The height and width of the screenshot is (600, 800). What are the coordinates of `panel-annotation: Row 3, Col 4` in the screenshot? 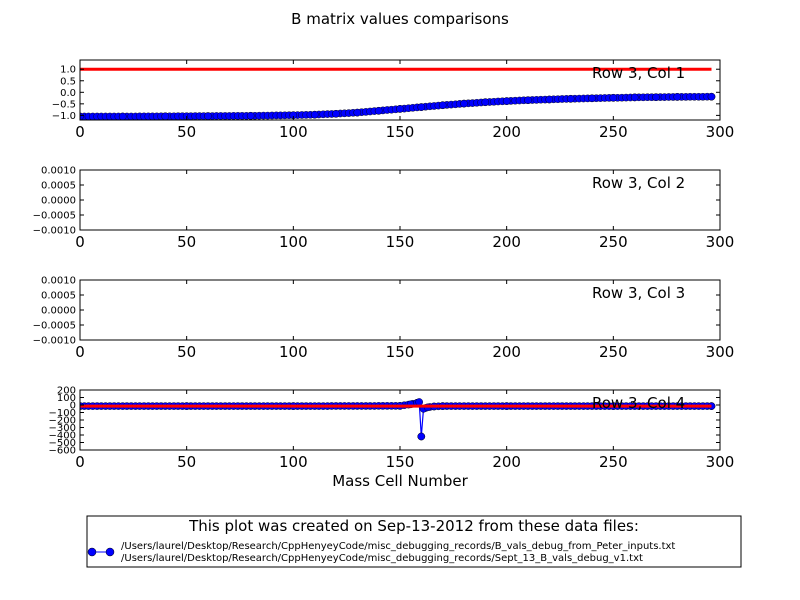 It's located at (638, 403).